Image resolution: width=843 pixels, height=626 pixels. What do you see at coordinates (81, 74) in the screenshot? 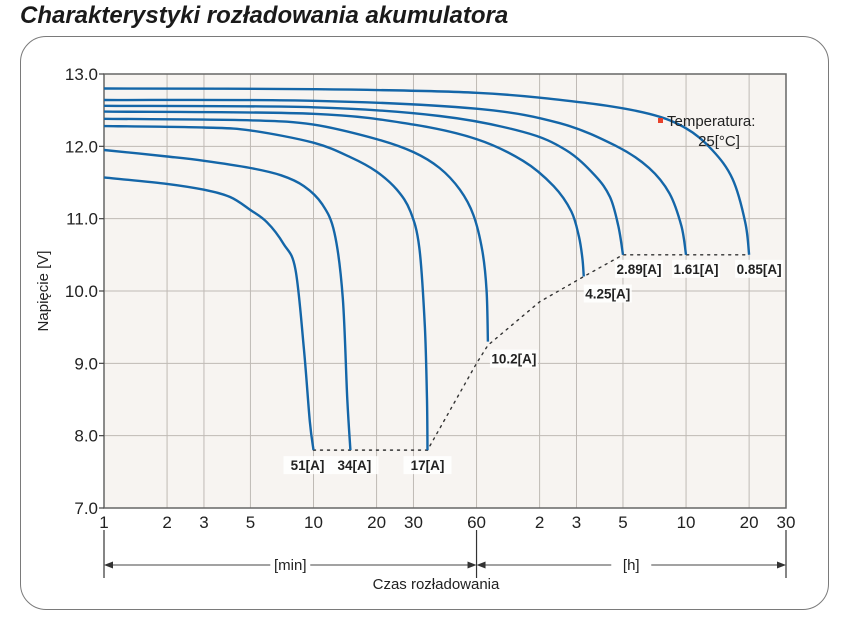
I see `y-tick-label: 13.0` at bounding box center [81, 74].